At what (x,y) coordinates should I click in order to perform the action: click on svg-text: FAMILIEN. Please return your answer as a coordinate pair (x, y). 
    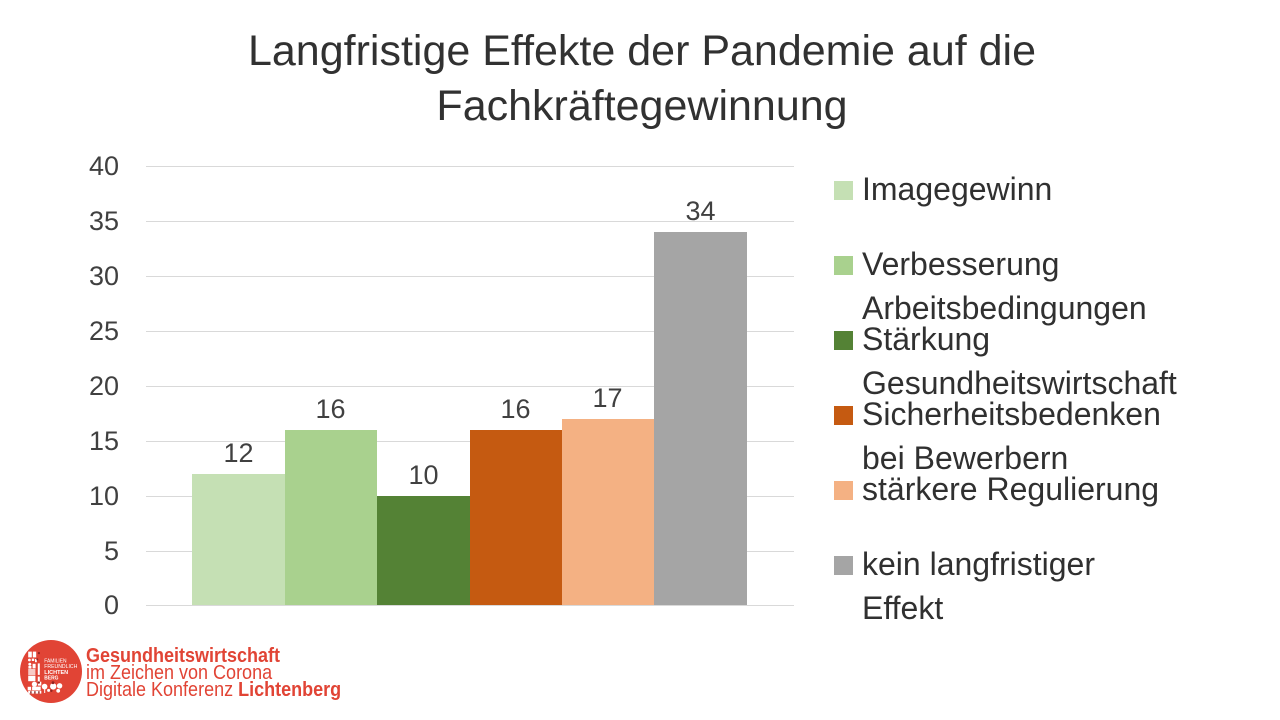
    Looking at the image, I should click on (55, 661).